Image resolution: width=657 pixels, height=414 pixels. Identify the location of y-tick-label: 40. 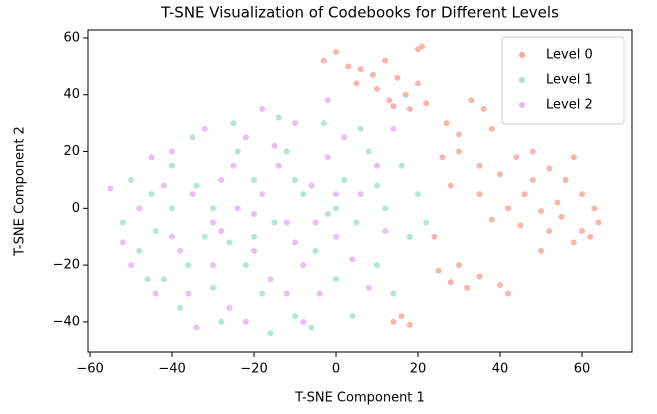
(71, 94).